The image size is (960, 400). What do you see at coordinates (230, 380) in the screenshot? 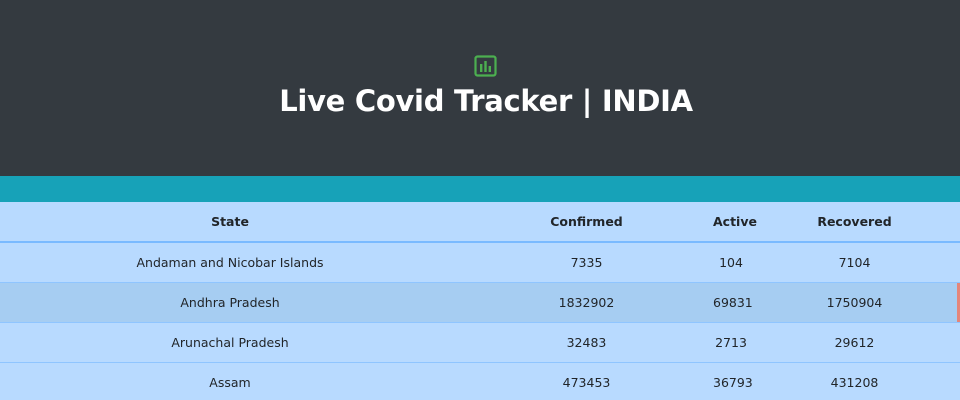
I see `state-cell: Assam` at bounding box center [230, 380].